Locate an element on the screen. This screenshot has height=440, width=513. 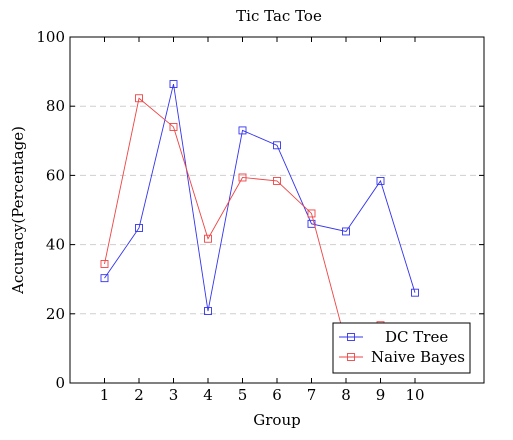
x-tick-label: 9 is located at coordinates (381, 395).